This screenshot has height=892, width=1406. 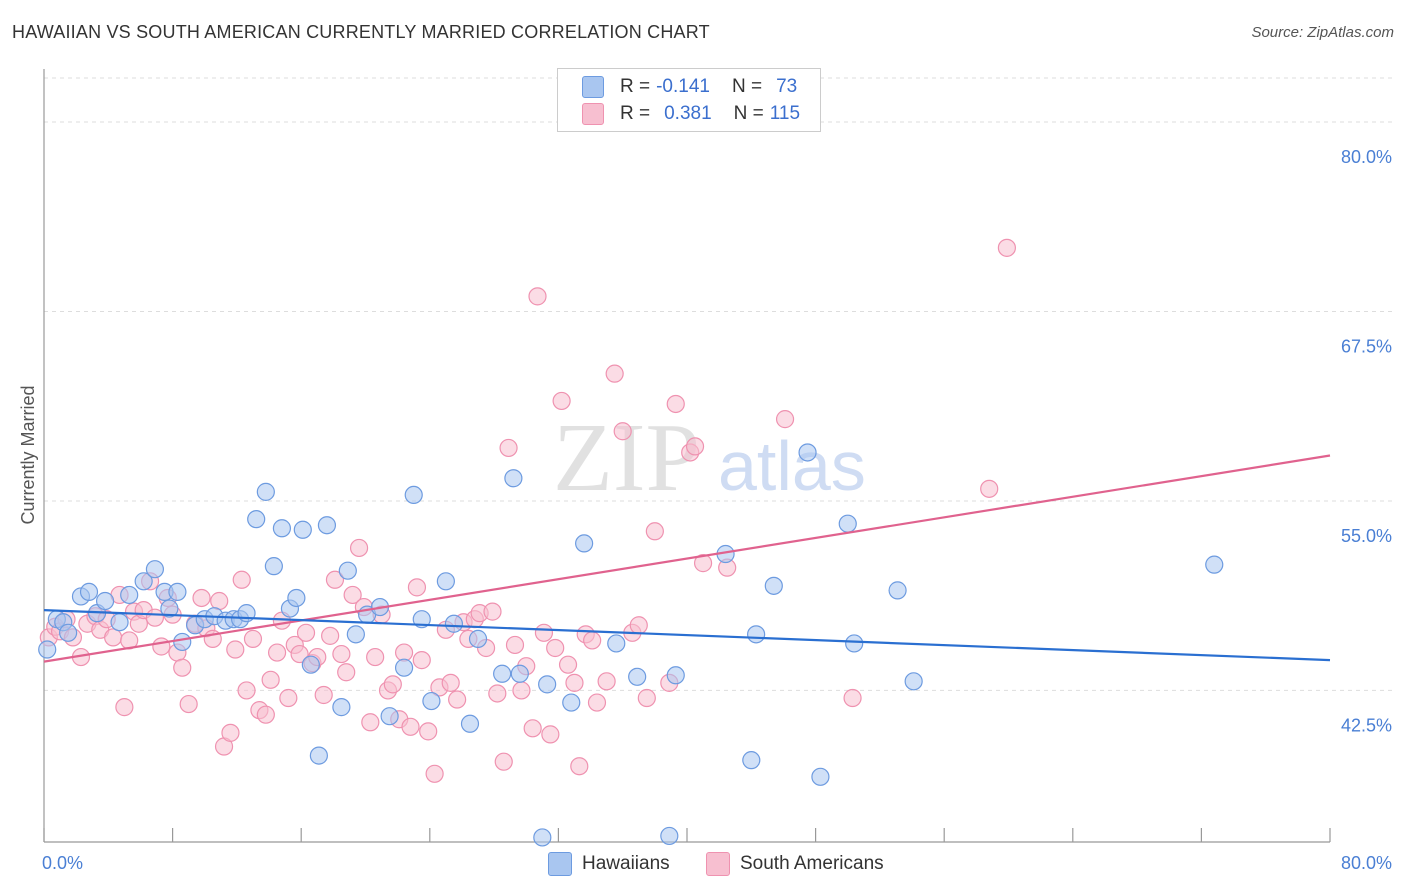 What do you see at coordinates (28, 454) in the screenshot?
I see `y-axis-label: Currently Married` at bounding box center [28, 454].